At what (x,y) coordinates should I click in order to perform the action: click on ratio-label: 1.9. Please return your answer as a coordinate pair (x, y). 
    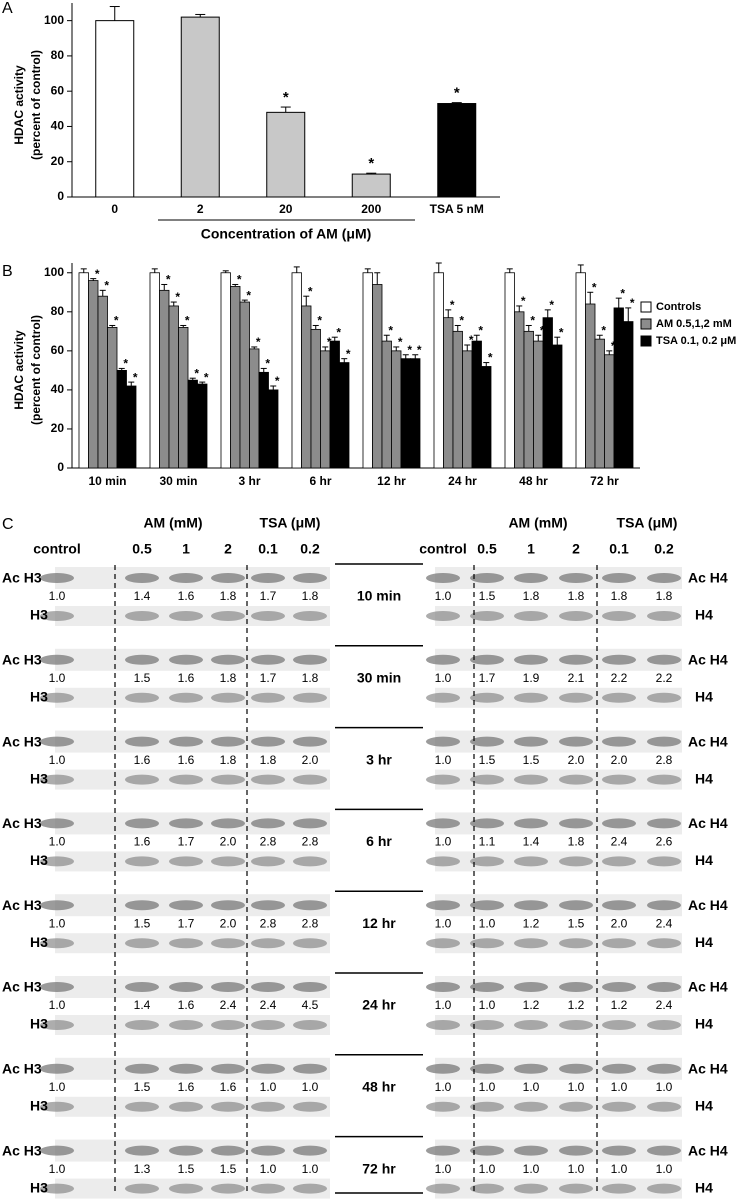
    Looking at the image, I should click on (531, 678).